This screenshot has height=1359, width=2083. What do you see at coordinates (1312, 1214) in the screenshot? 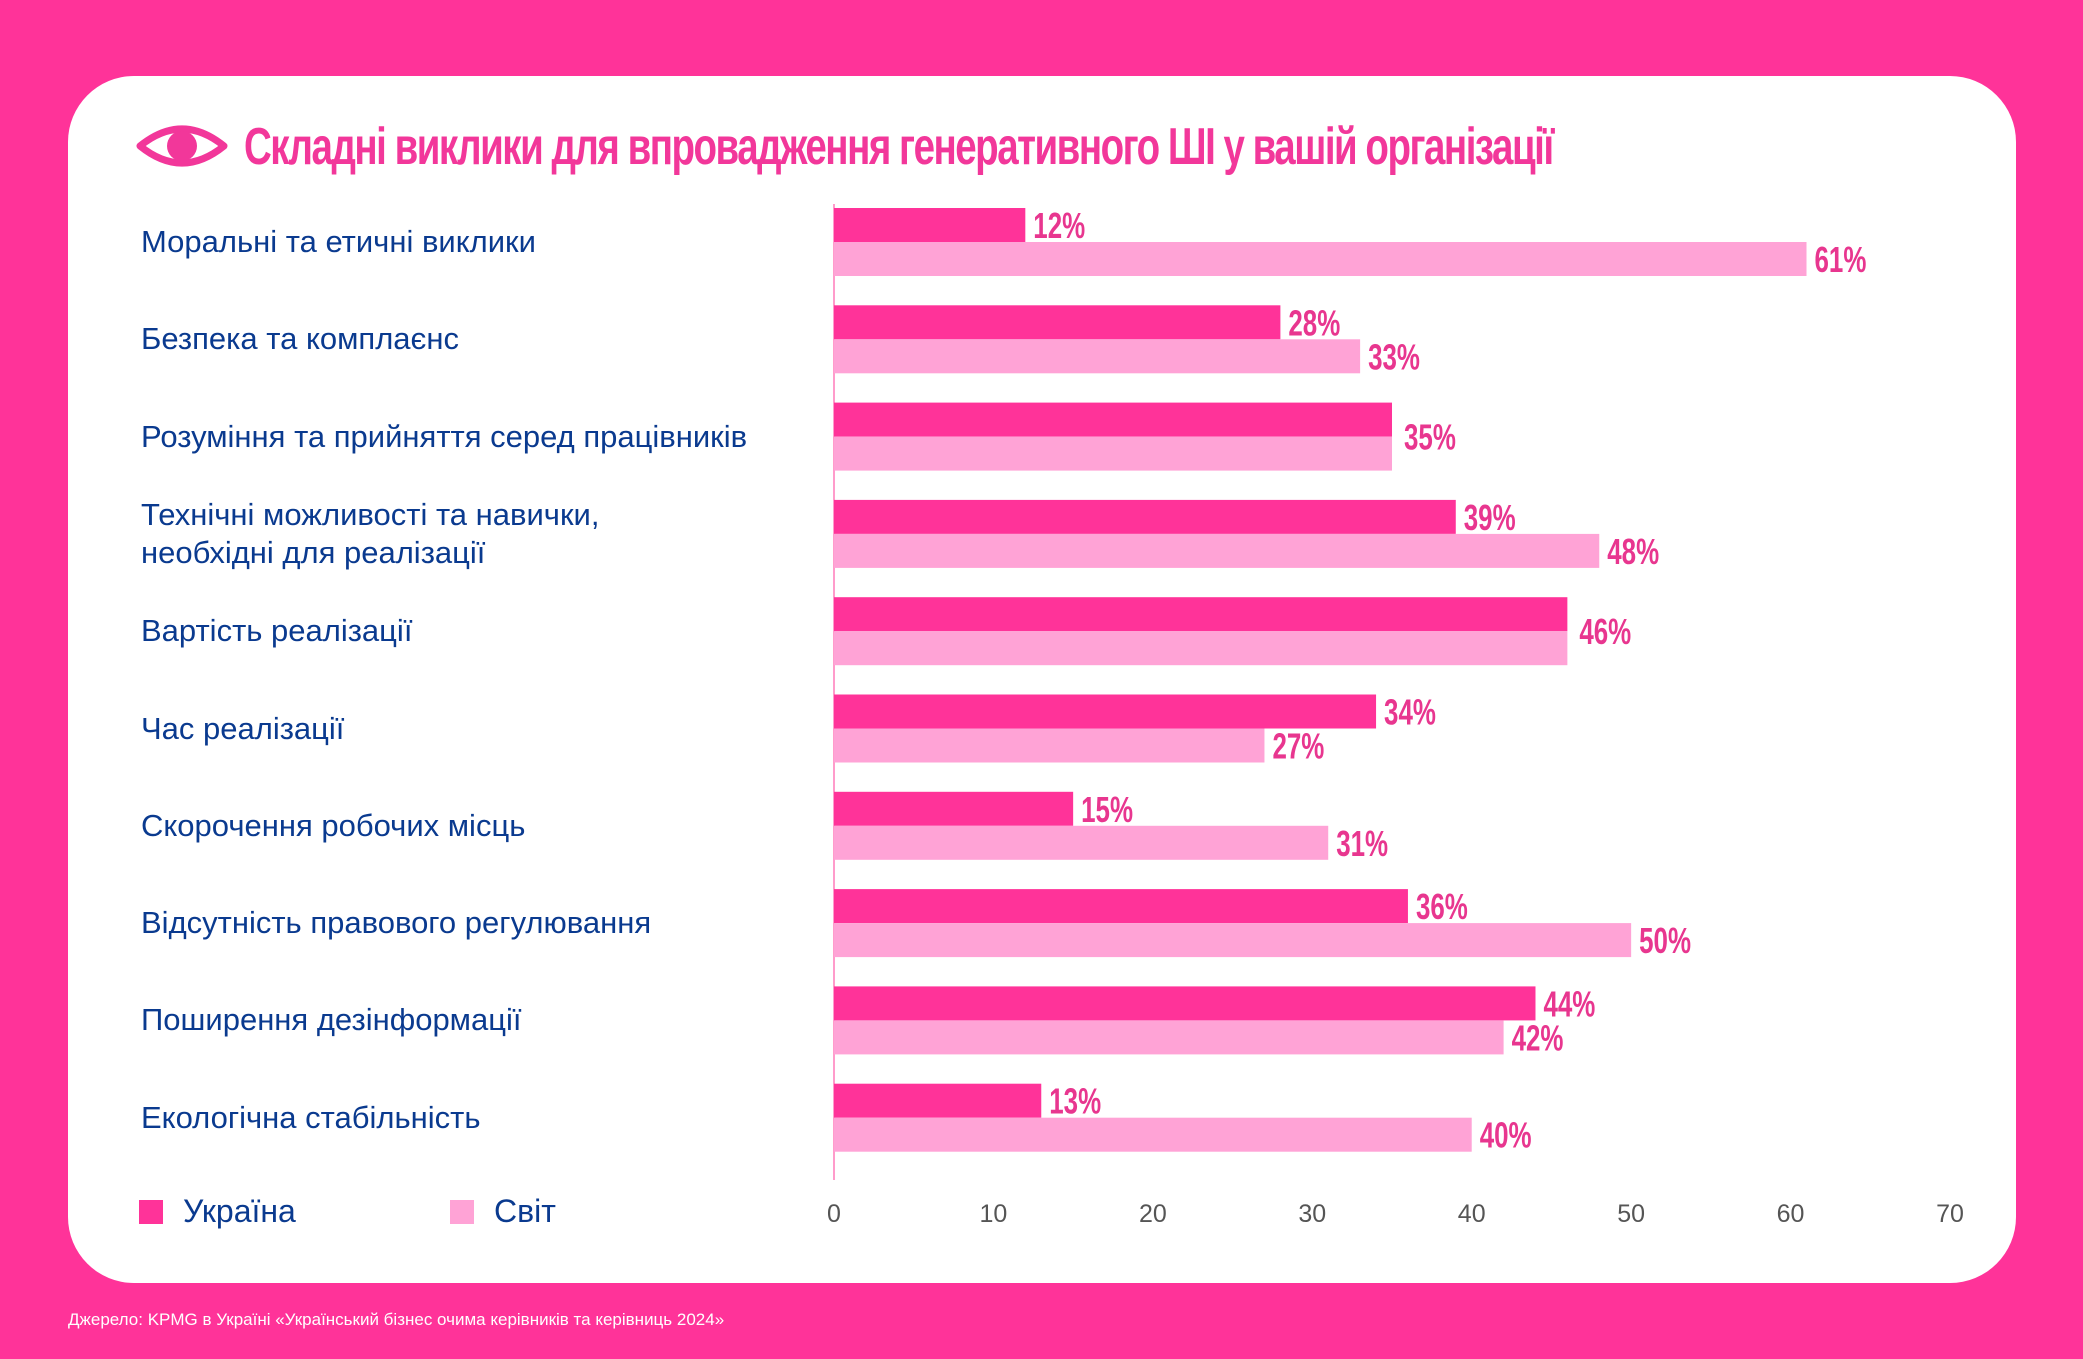
I see `x-tick-label: 30` at bounding box center [1312, 1214].